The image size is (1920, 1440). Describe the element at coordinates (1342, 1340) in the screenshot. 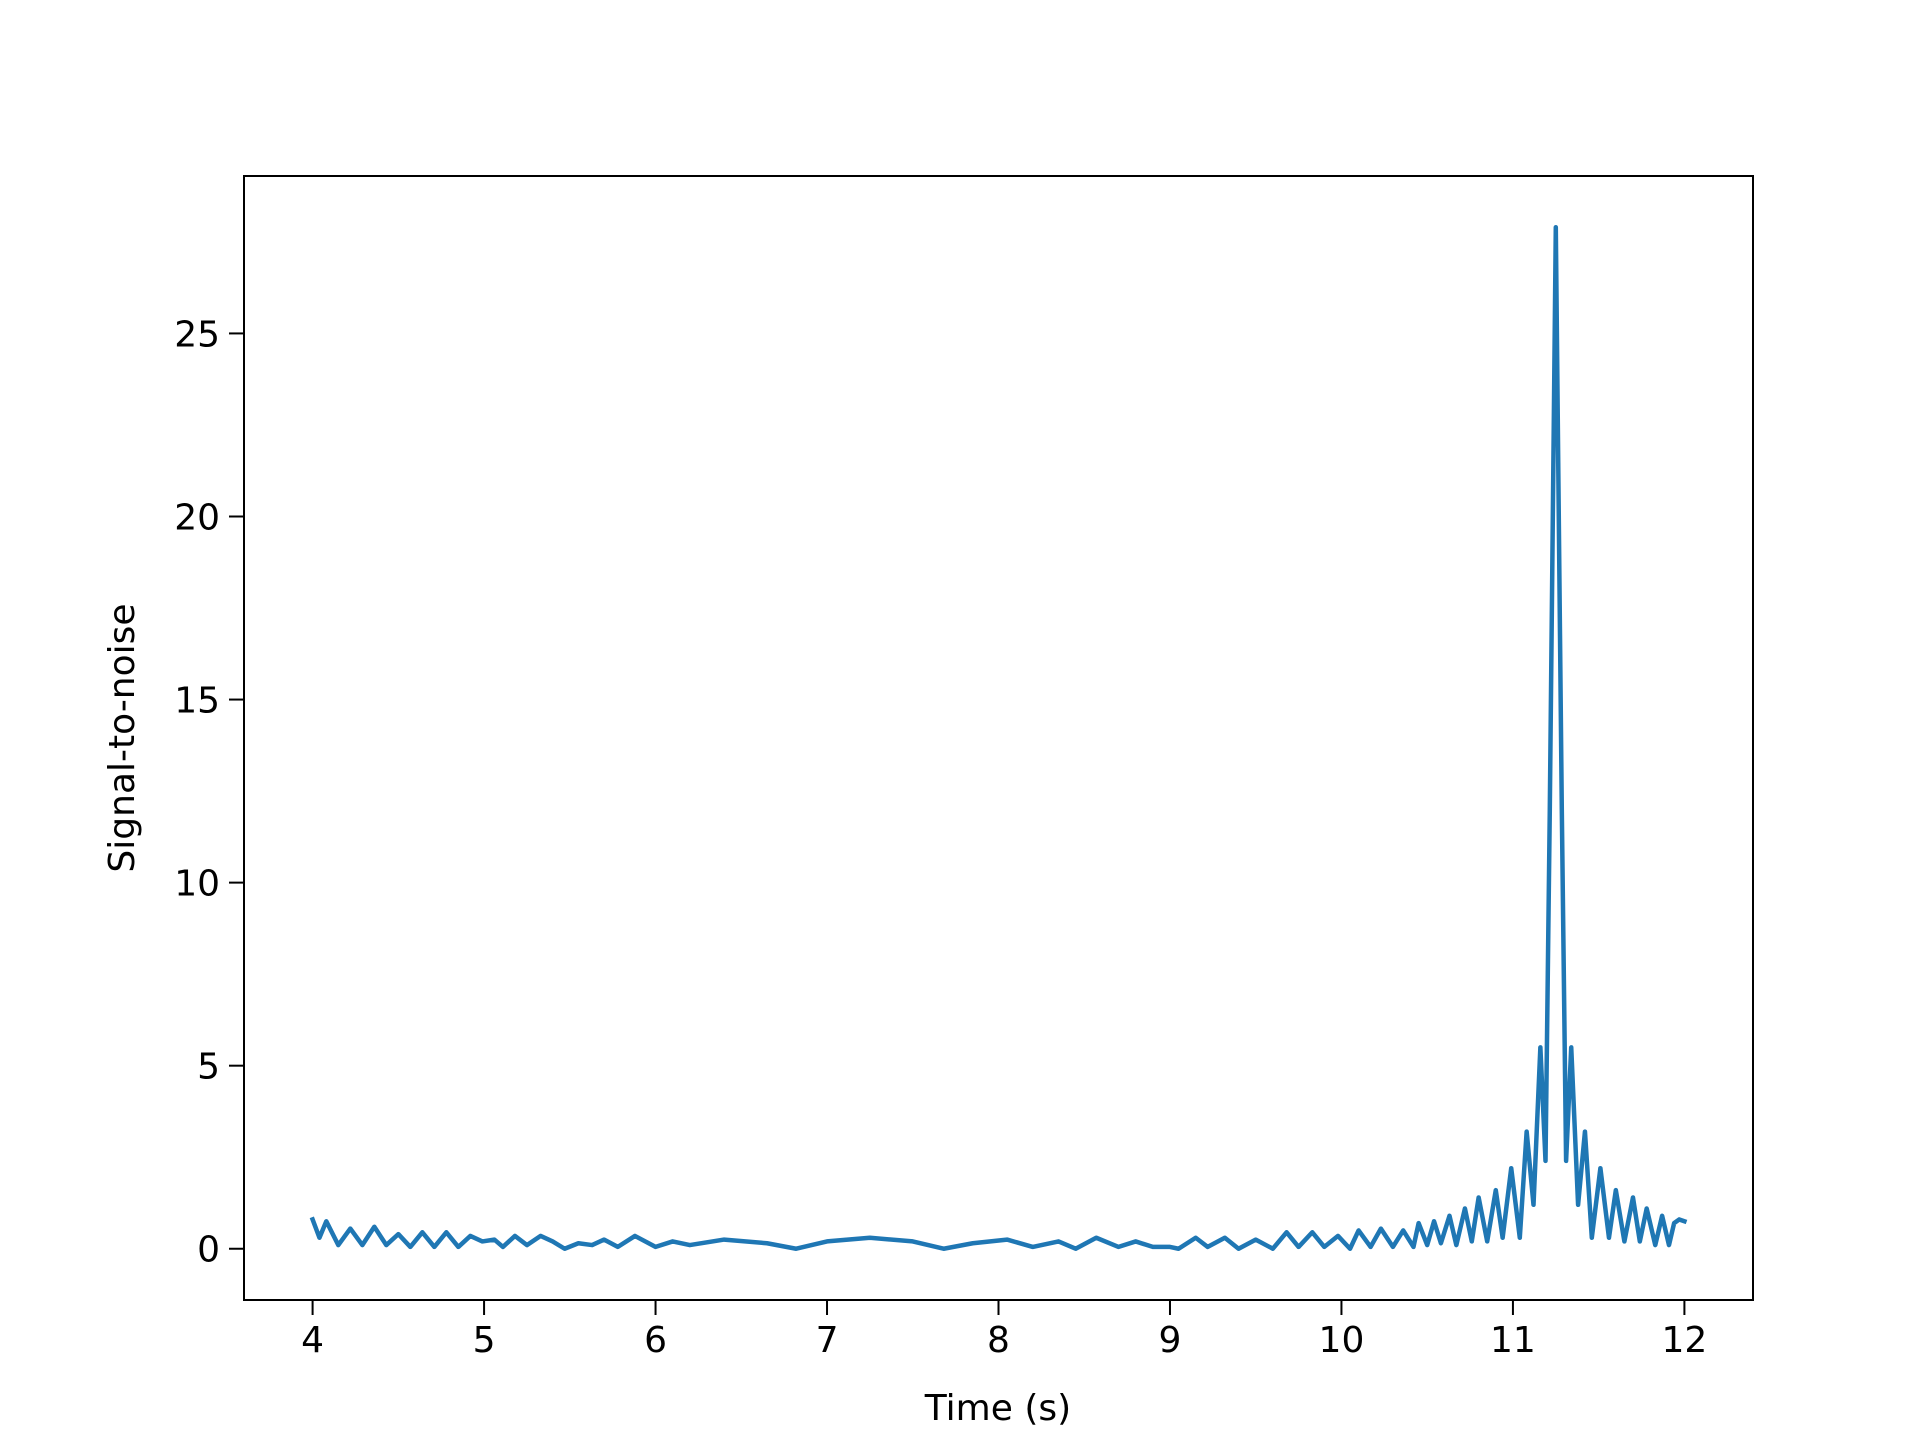

I see `x-tick-label: 10` at that location.